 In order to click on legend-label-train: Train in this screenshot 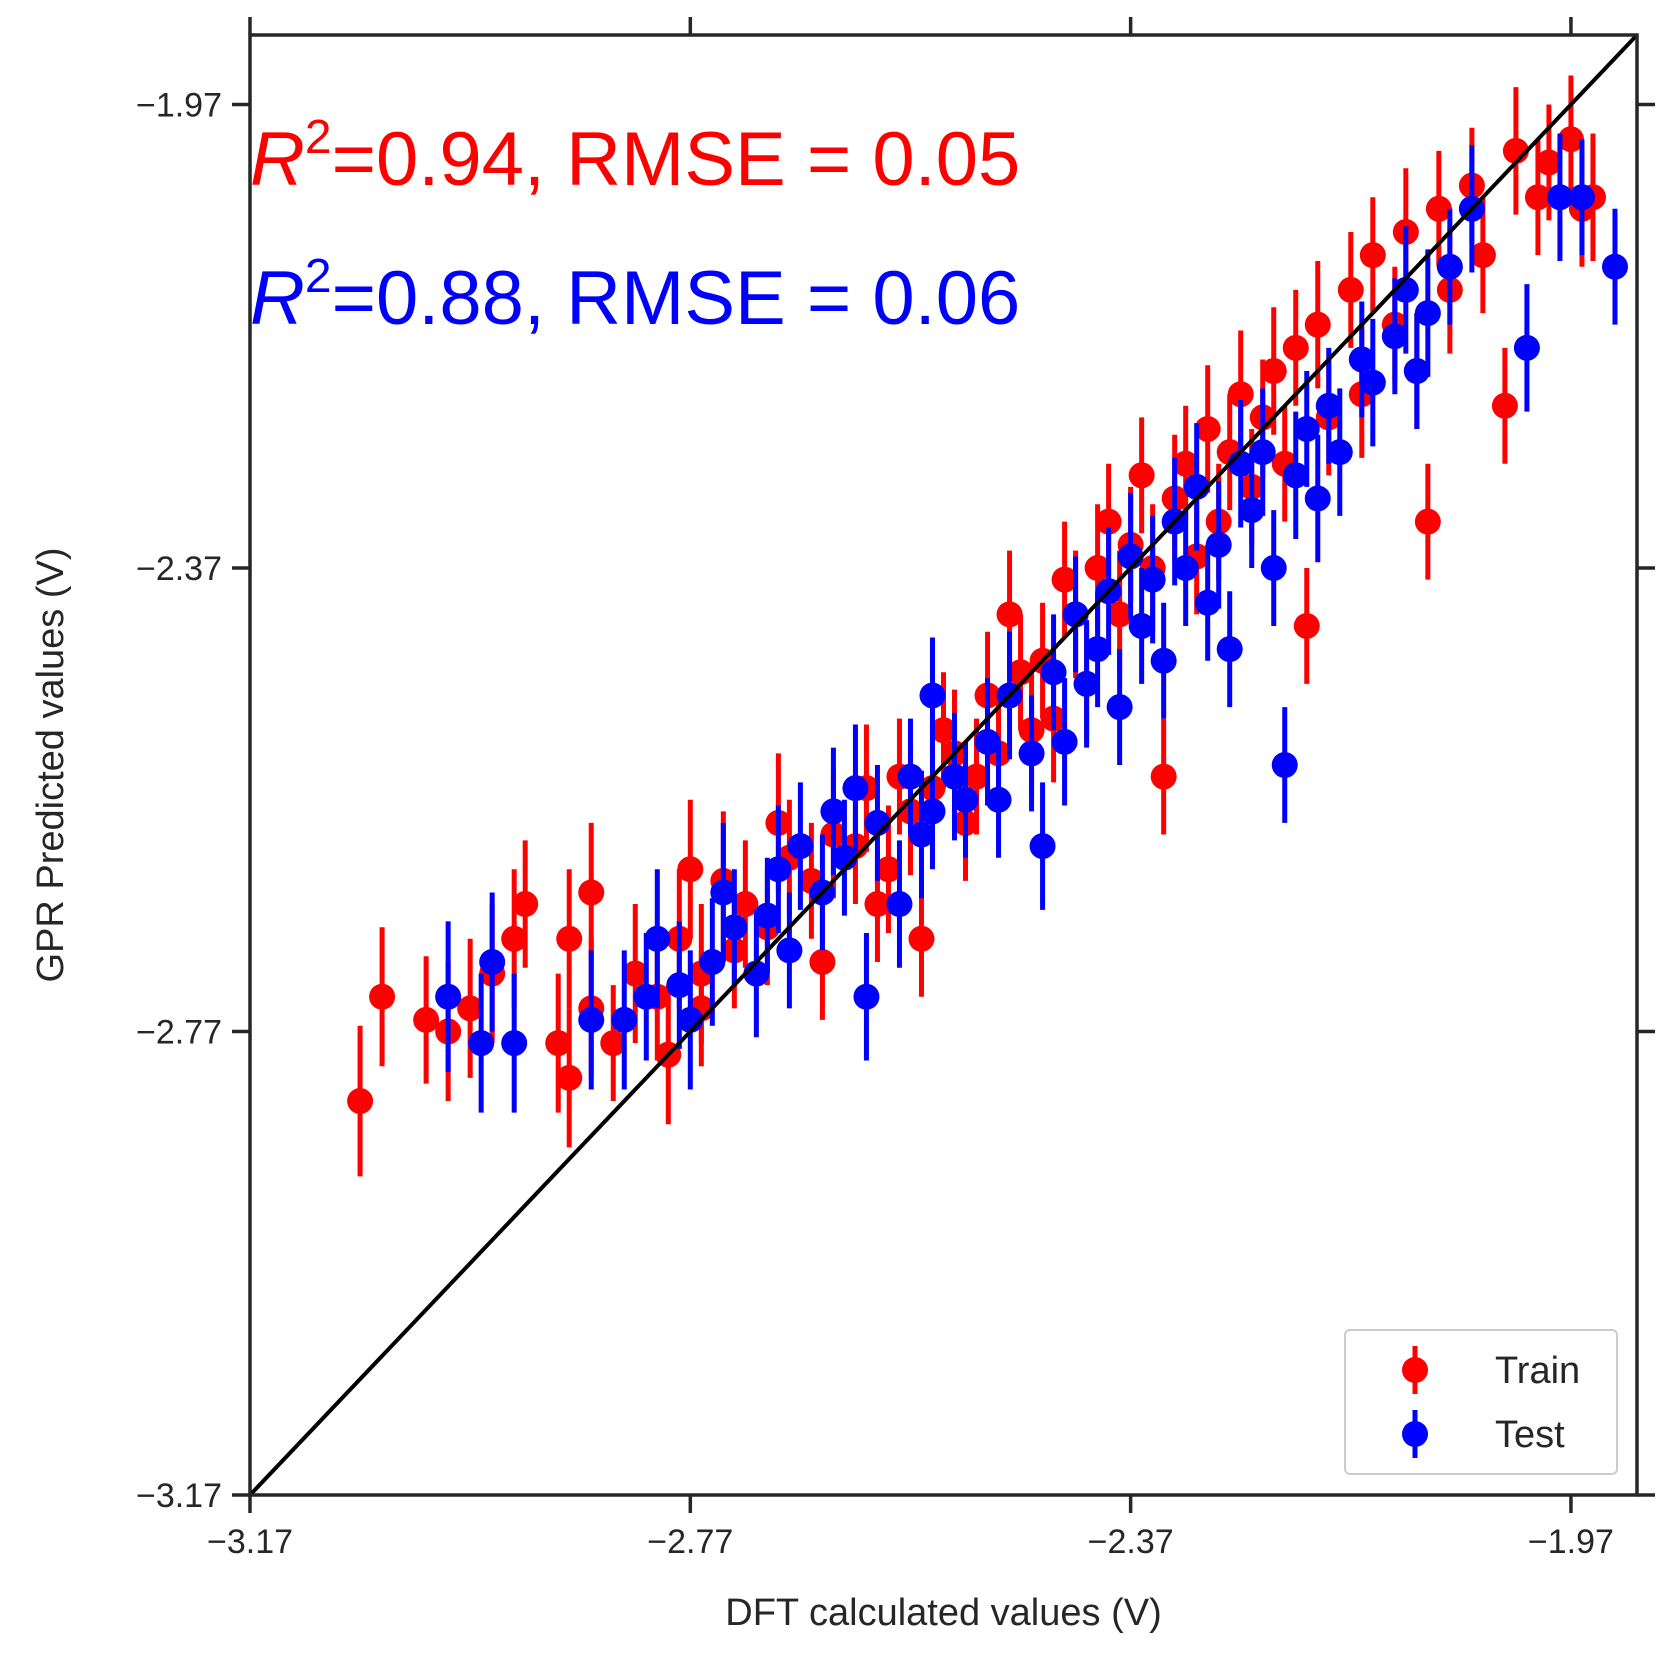, I will do `click(1537, 1371)`.